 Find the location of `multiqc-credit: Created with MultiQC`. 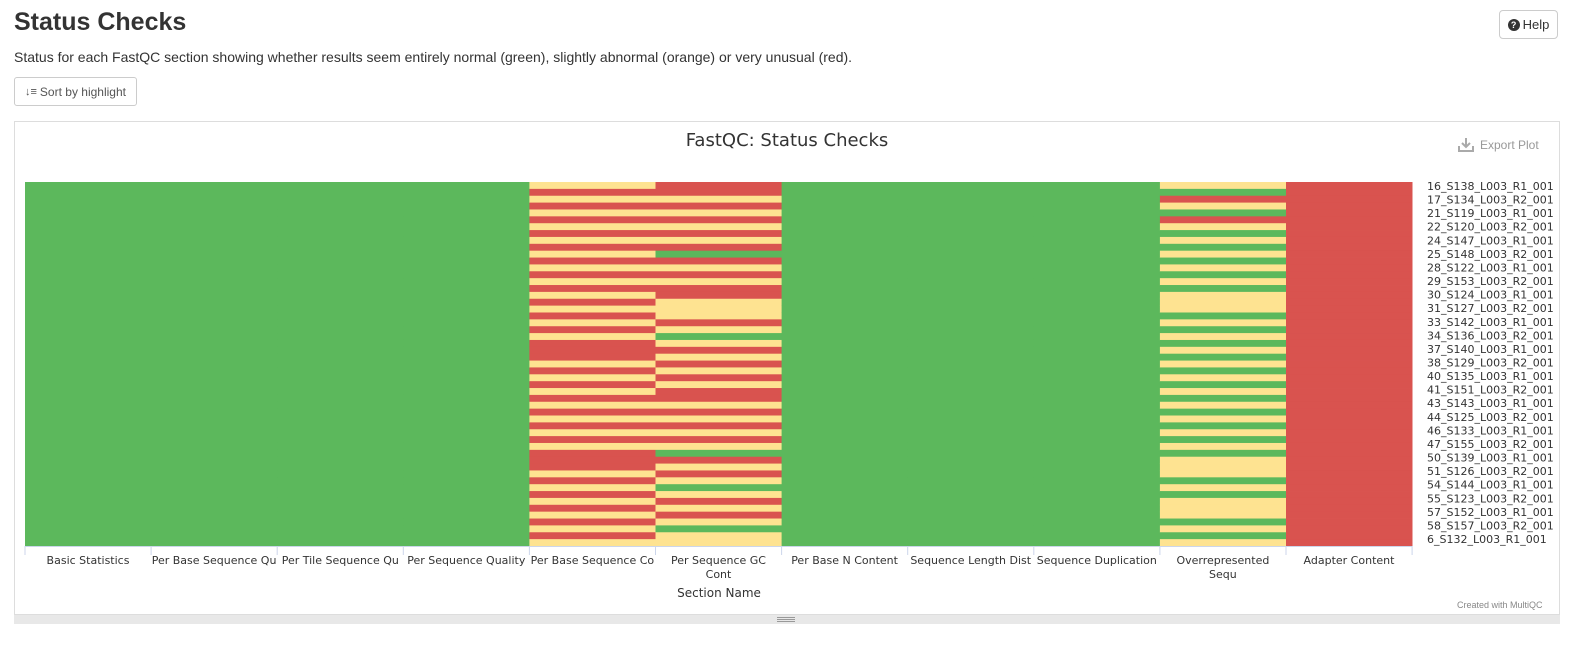

multiqc-credit: Created with MultiQC is located at coordinates (1500, 605).